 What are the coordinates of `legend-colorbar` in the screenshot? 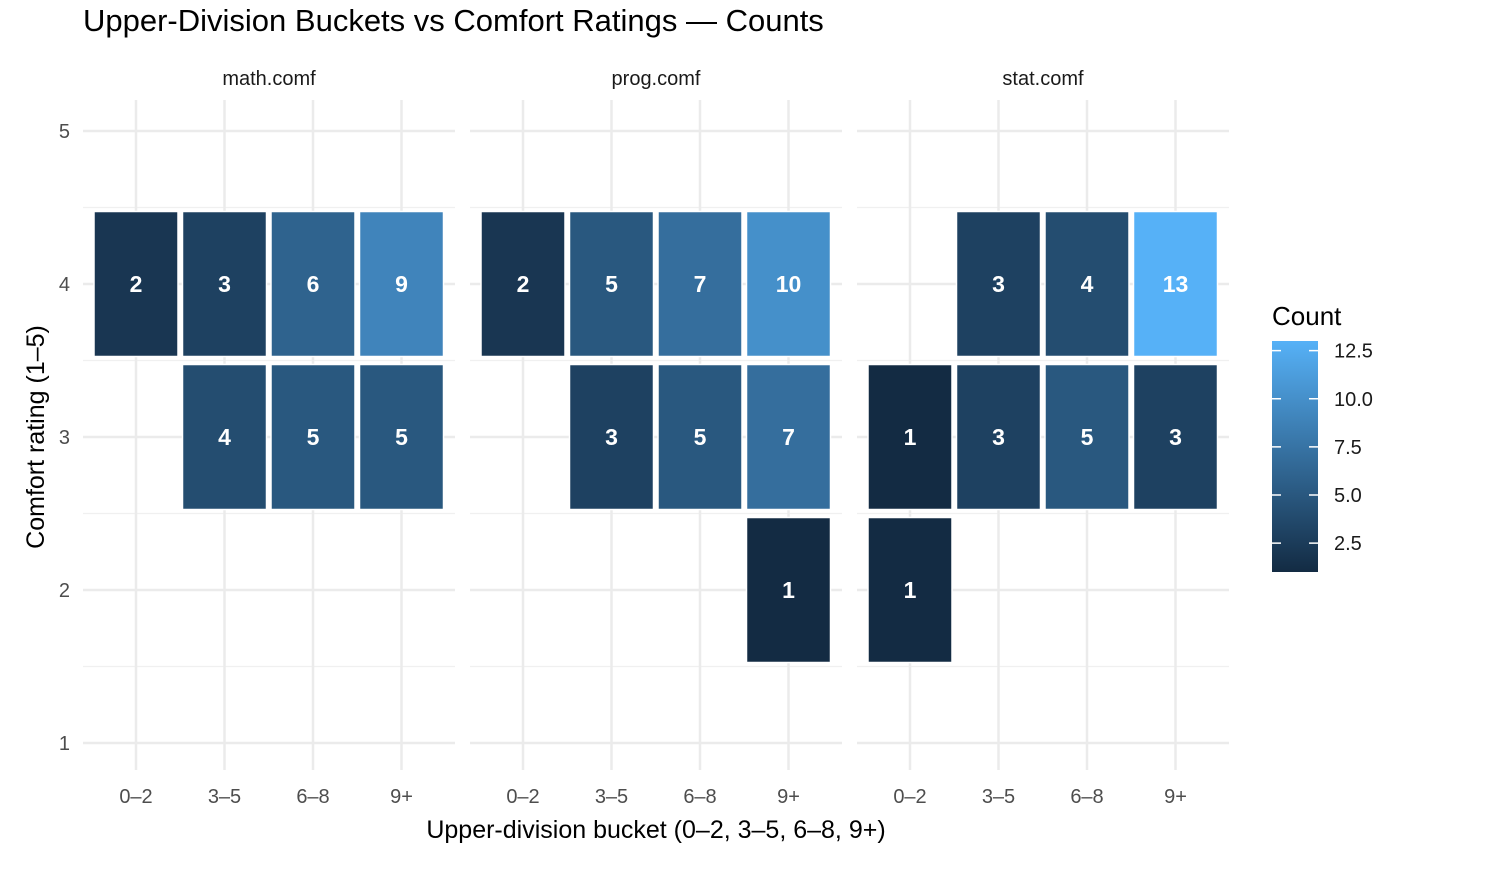 It's located at (1295, 456).